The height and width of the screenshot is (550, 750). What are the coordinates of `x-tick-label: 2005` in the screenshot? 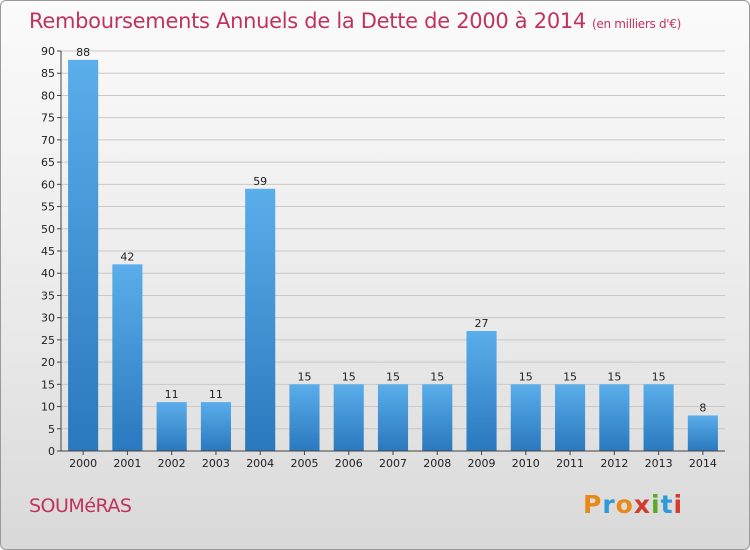 It's located at (304, 463).